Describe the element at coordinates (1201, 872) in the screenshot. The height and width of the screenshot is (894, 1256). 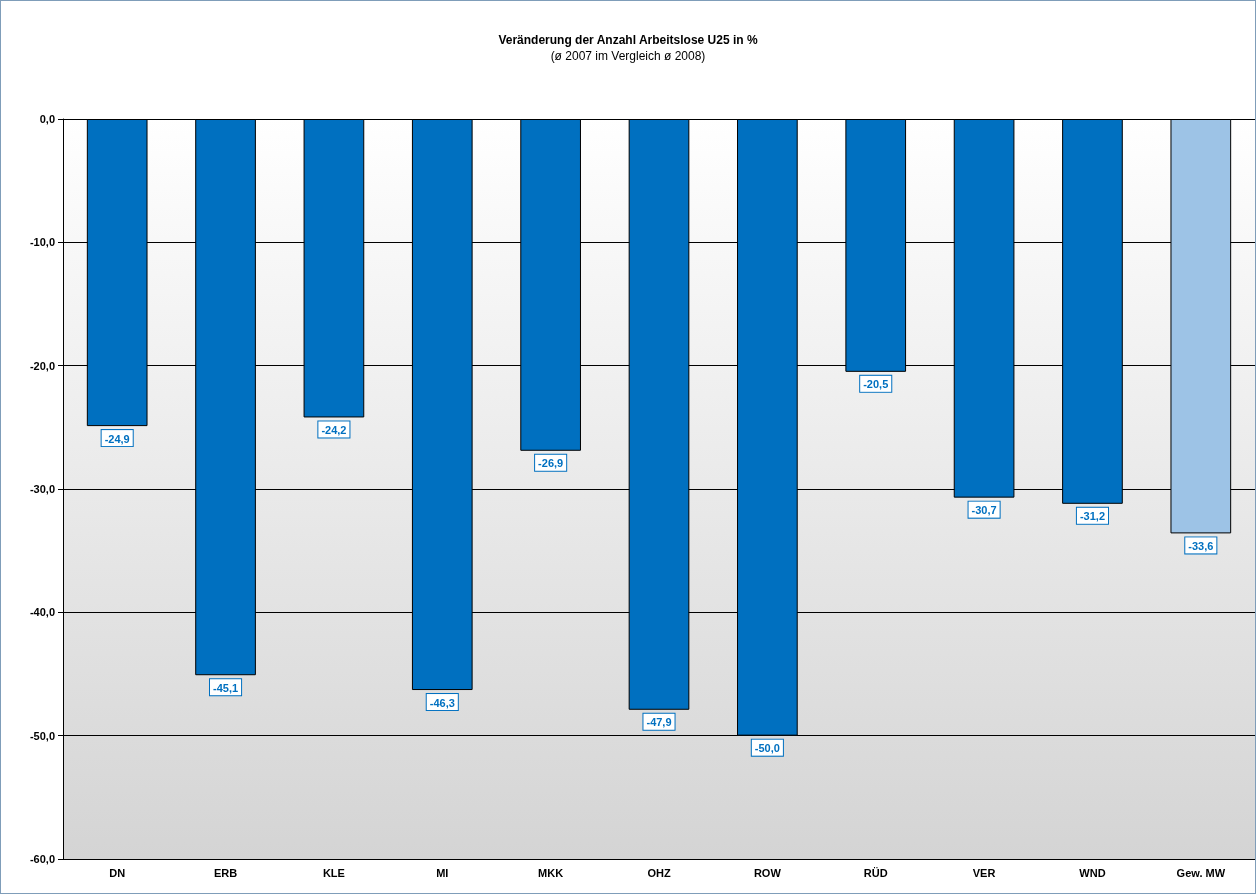
I see `x-tick-label: Gew. MW` at that location.